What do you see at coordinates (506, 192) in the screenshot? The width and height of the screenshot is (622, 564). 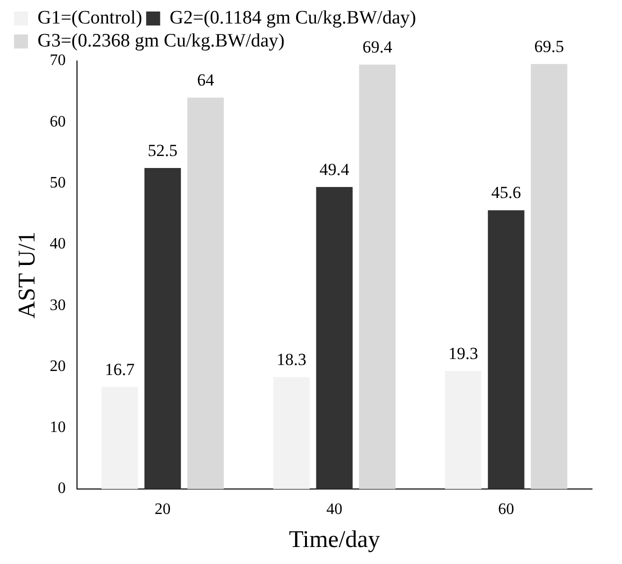 I see `data-label: 45.6` at bounding box center [506, 192].